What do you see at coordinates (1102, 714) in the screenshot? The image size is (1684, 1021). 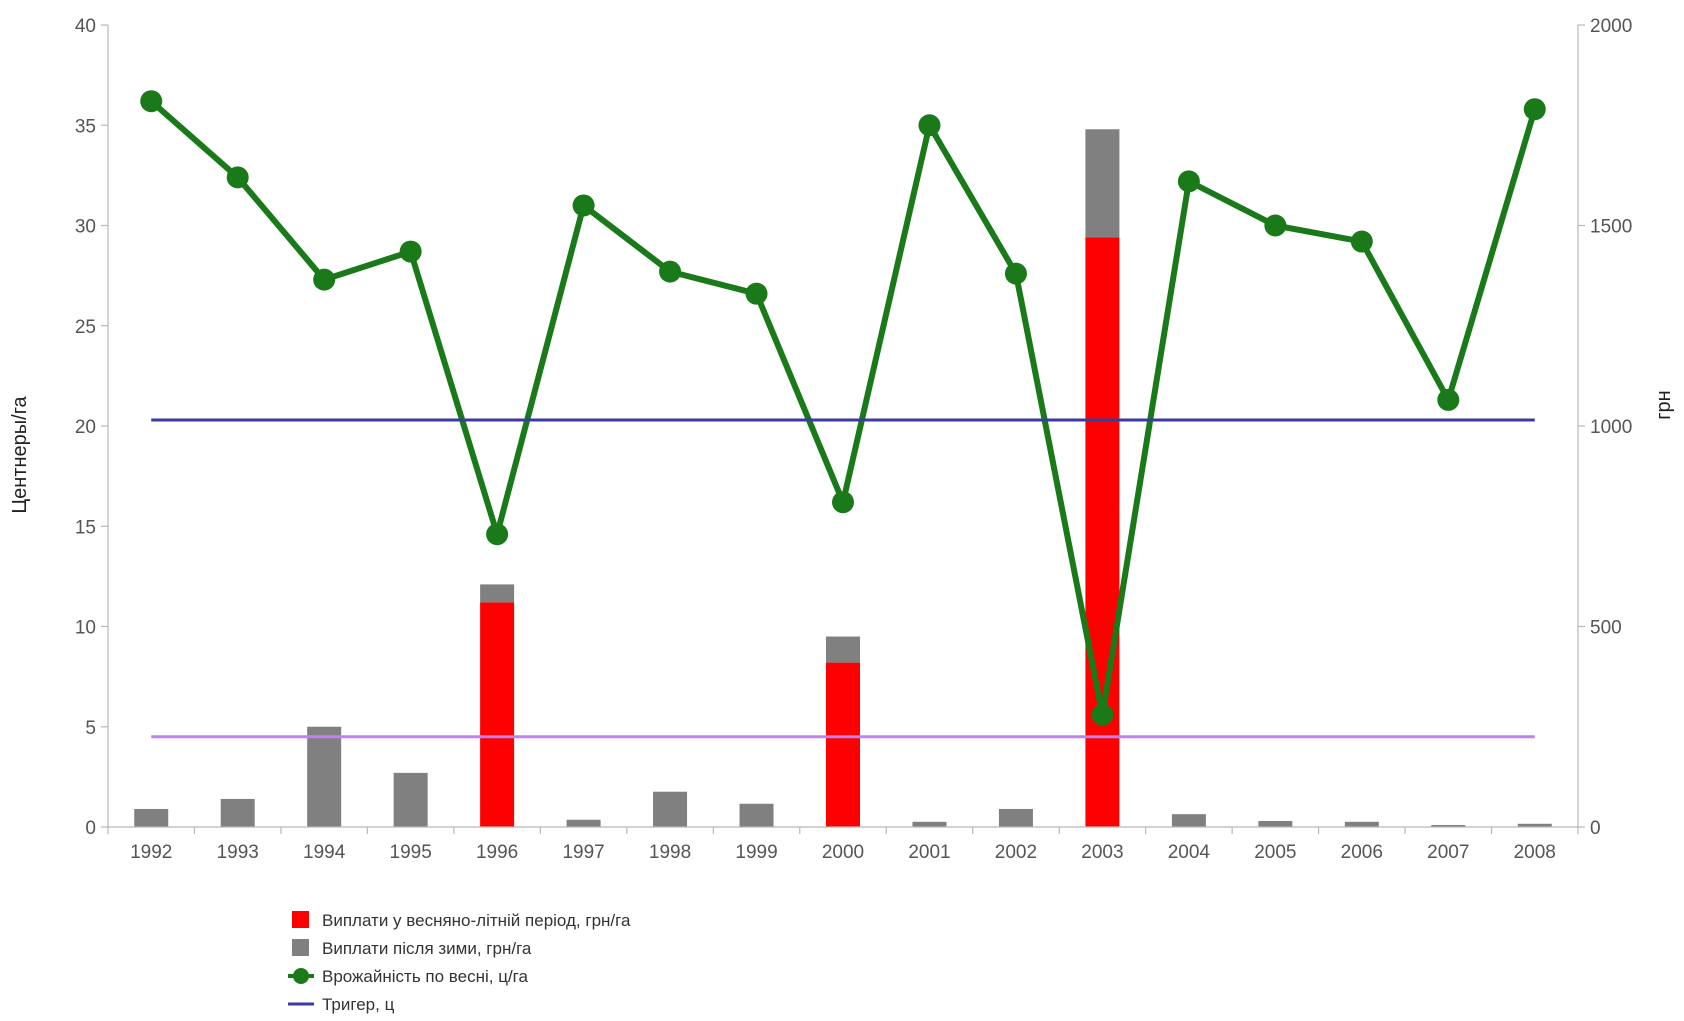 I see `yield-point-2003` at bounding box center [1102, 714].